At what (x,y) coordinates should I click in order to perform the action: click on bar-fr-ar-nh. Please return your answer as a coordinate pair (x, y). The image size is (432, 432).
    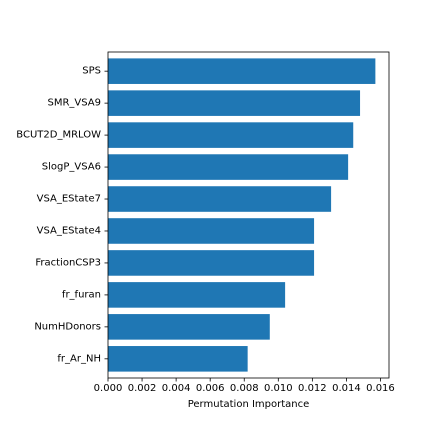
    Looking at the image, I should click on (178, 359).